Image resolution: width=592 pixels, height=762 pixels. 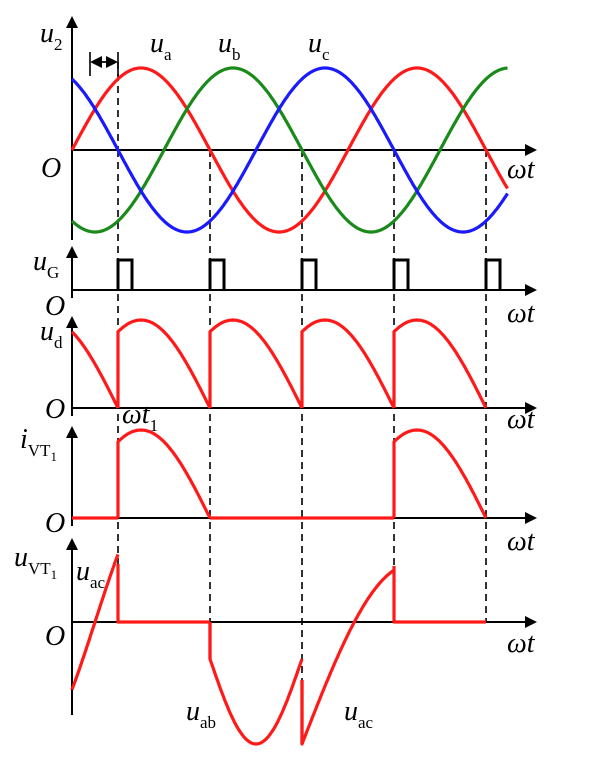 What do you see at coordinates (55, 523) in the screenshot?
I see `iVT1-origin-label: O` at bounding box center [55, 523].